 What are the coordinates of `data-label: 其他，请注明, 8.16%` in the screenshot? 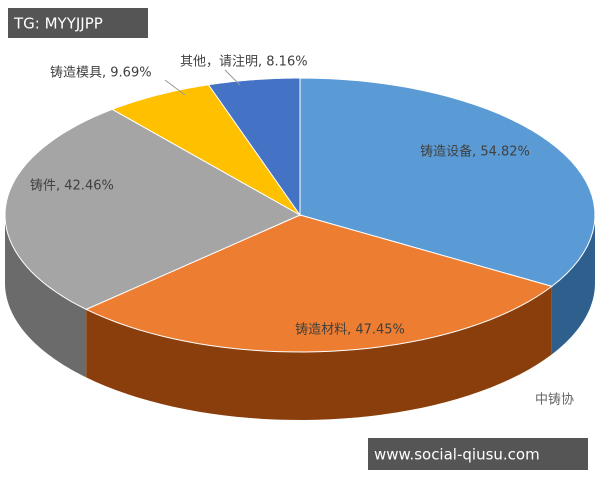 It's located at (244, 62).